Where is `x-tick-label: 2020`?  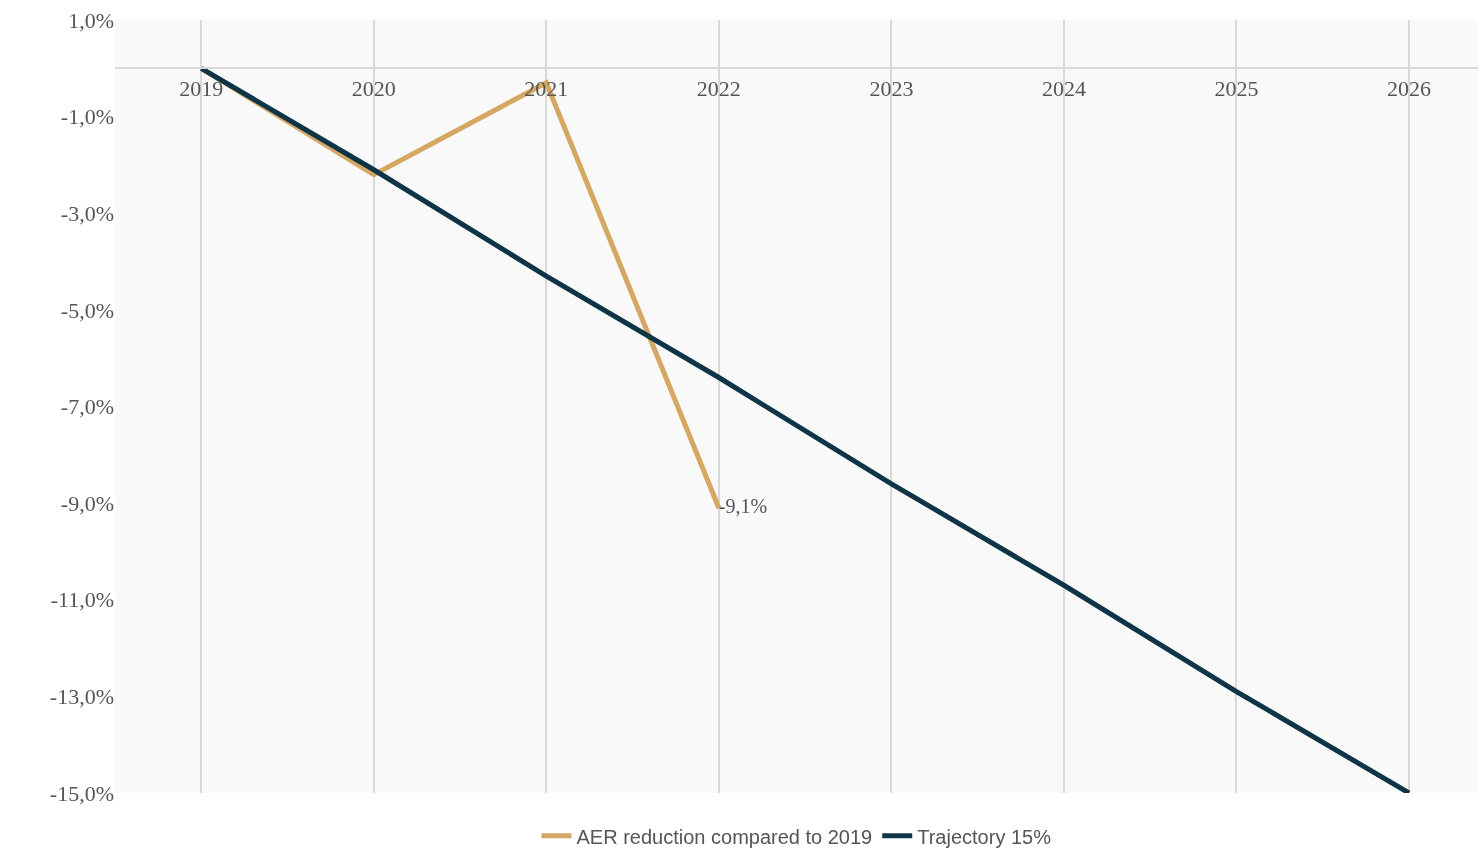
x-tick-label: 2020 is located at coordinates (373, 88).